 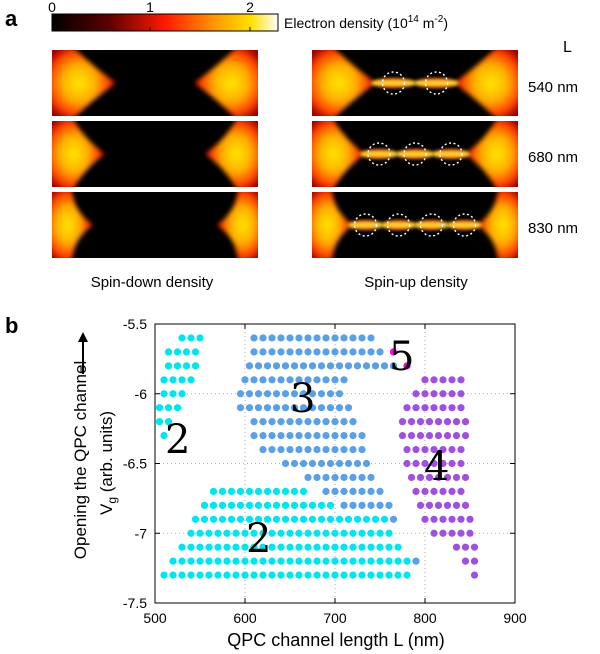 What do you see at coordinates (553, 87) in the screenshot?
I see `length-label-540: 540 nm` at bounding box center [553, 87].